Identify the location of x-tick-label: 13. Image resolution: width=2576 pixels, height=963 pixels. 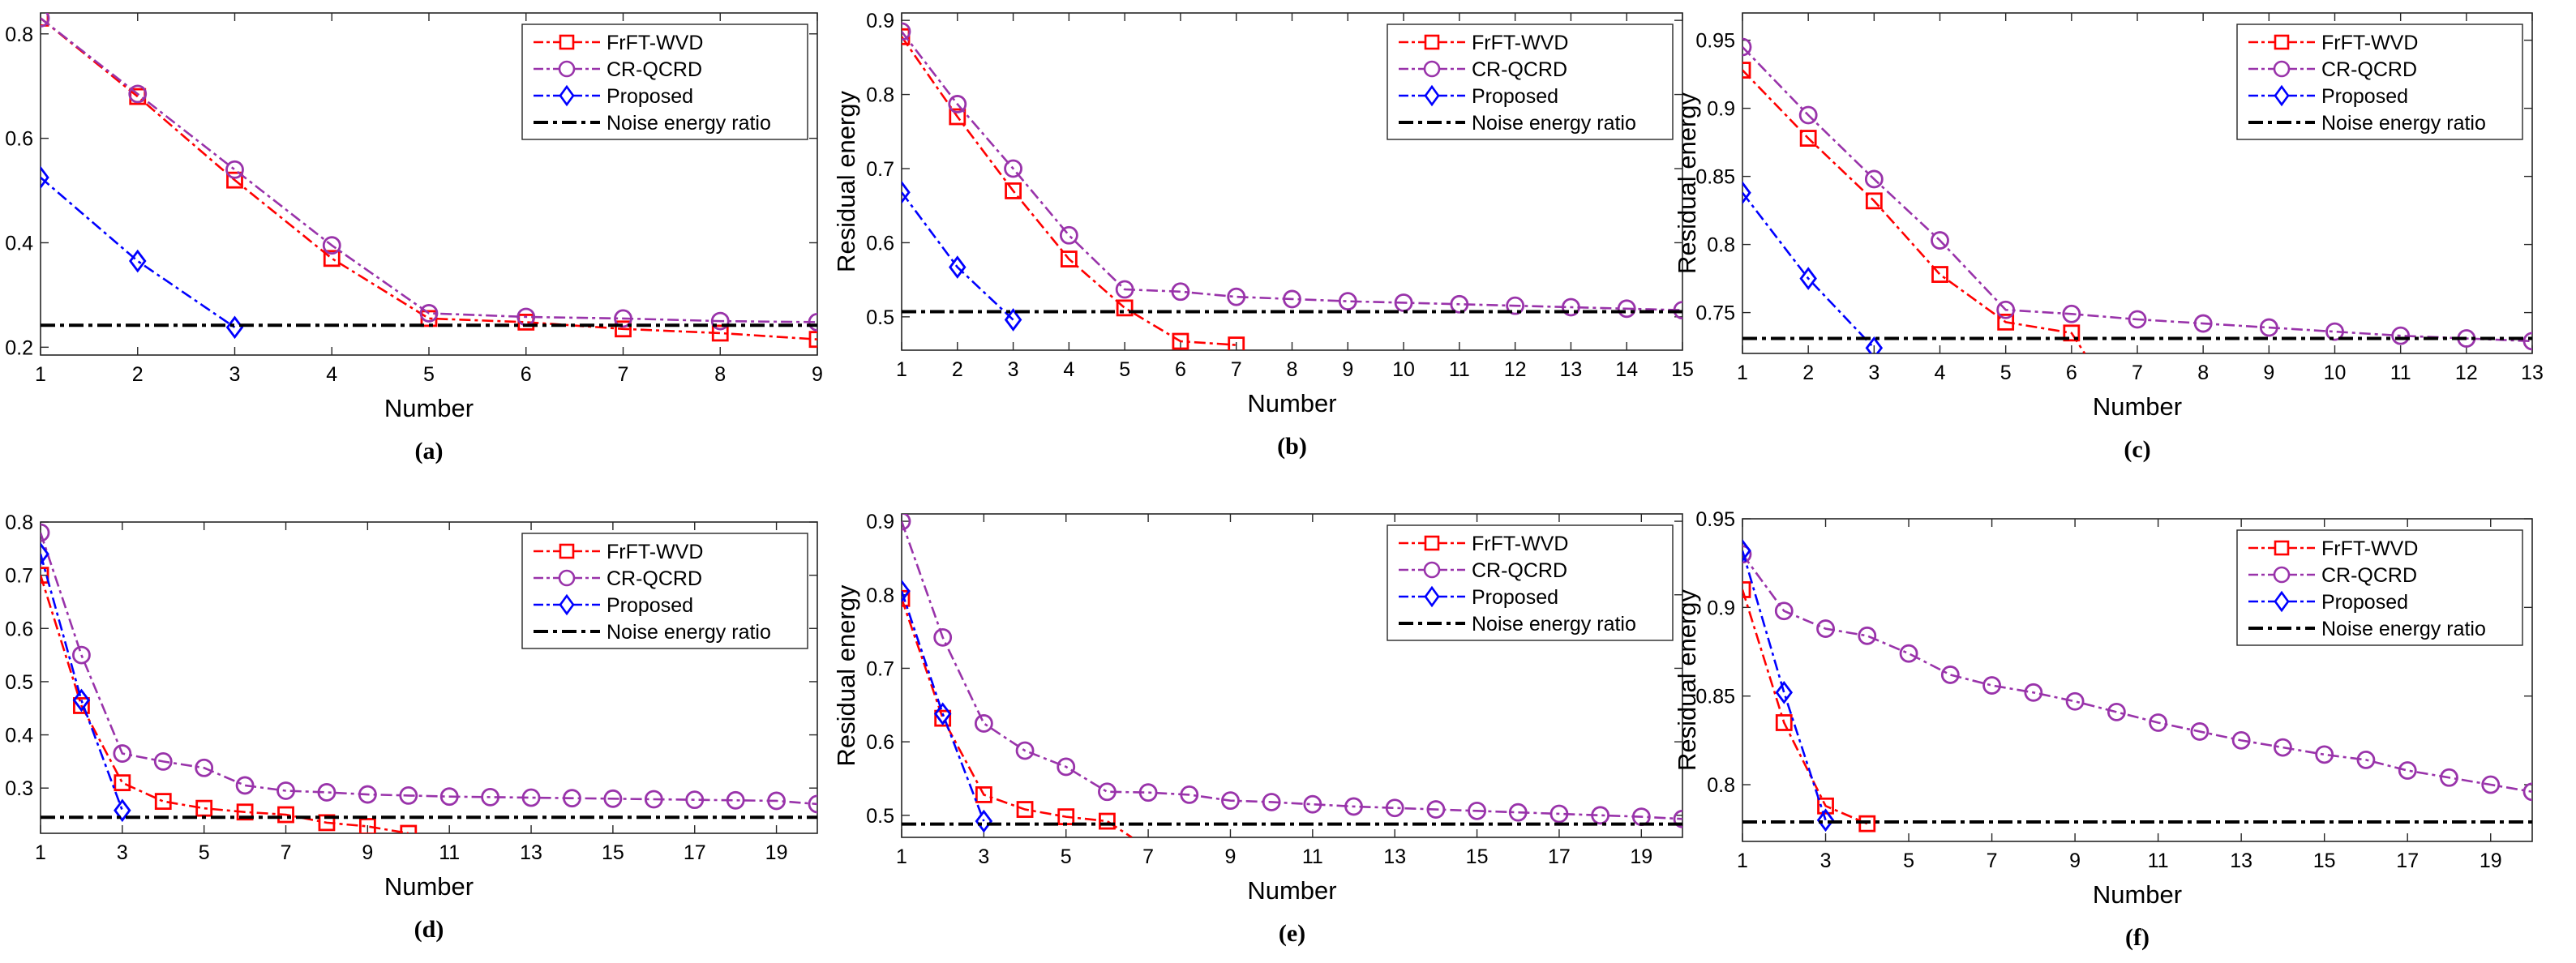
(1394, 856).